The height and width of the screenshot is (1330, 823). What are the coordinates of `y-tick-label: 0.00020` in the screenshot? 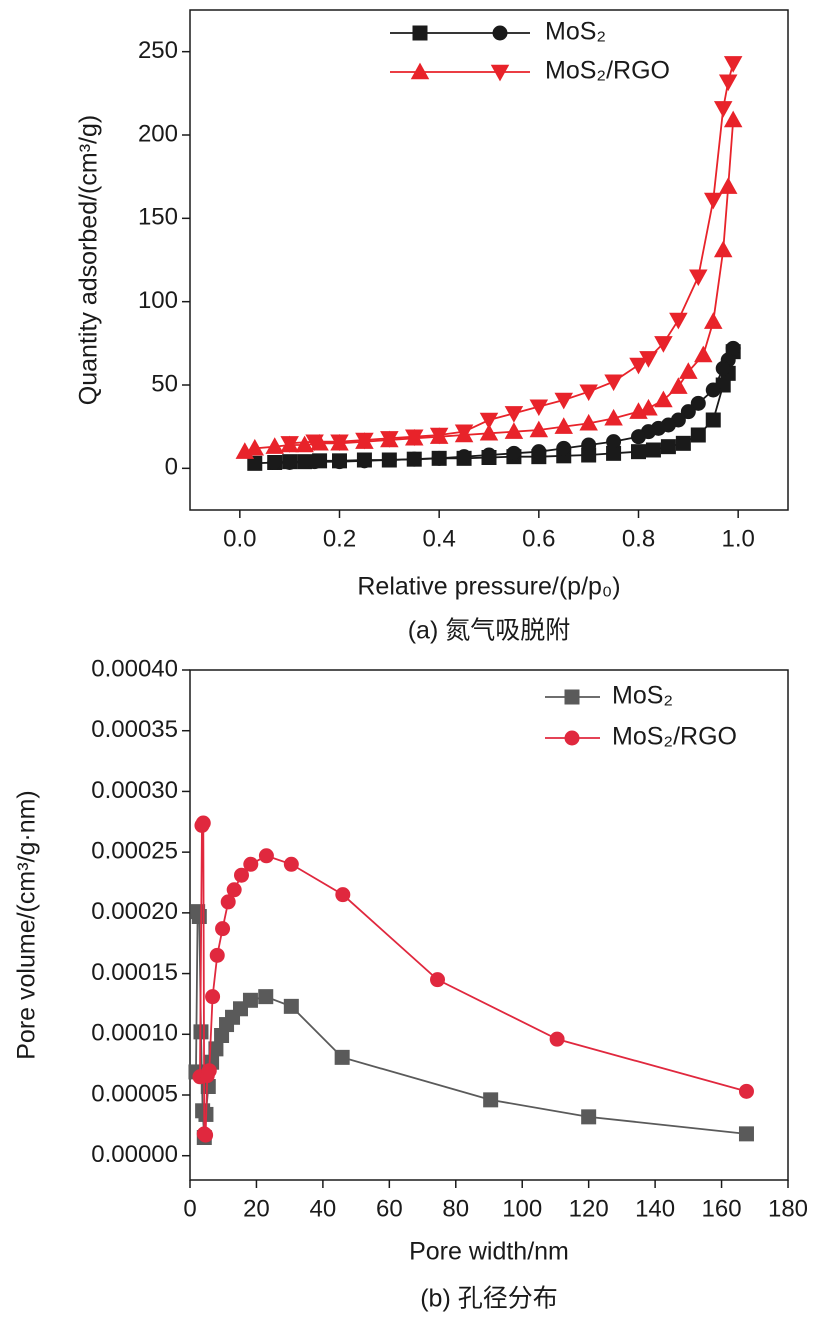 It's located at (134, 911).